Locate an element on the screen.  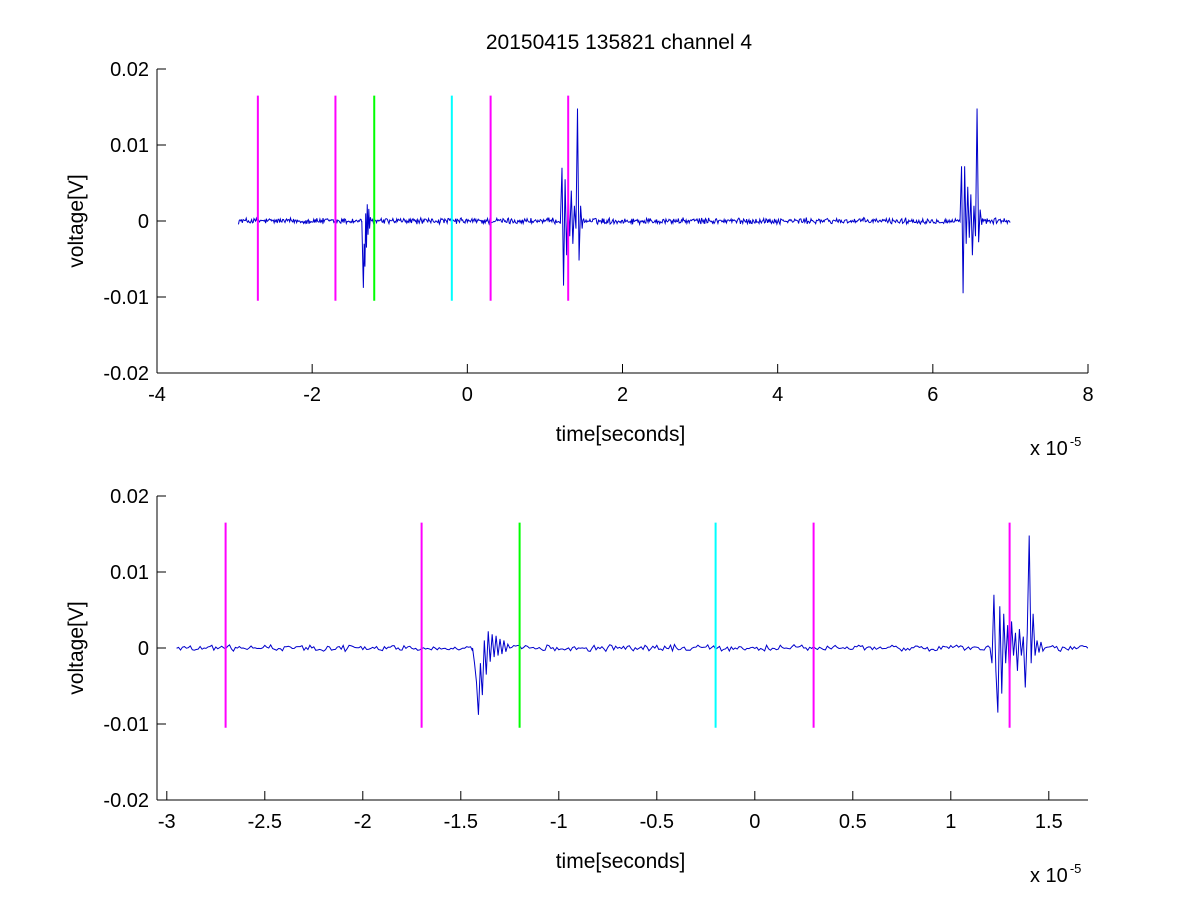
x-tick-label: -2.5 is located at coordinates (265, 822).